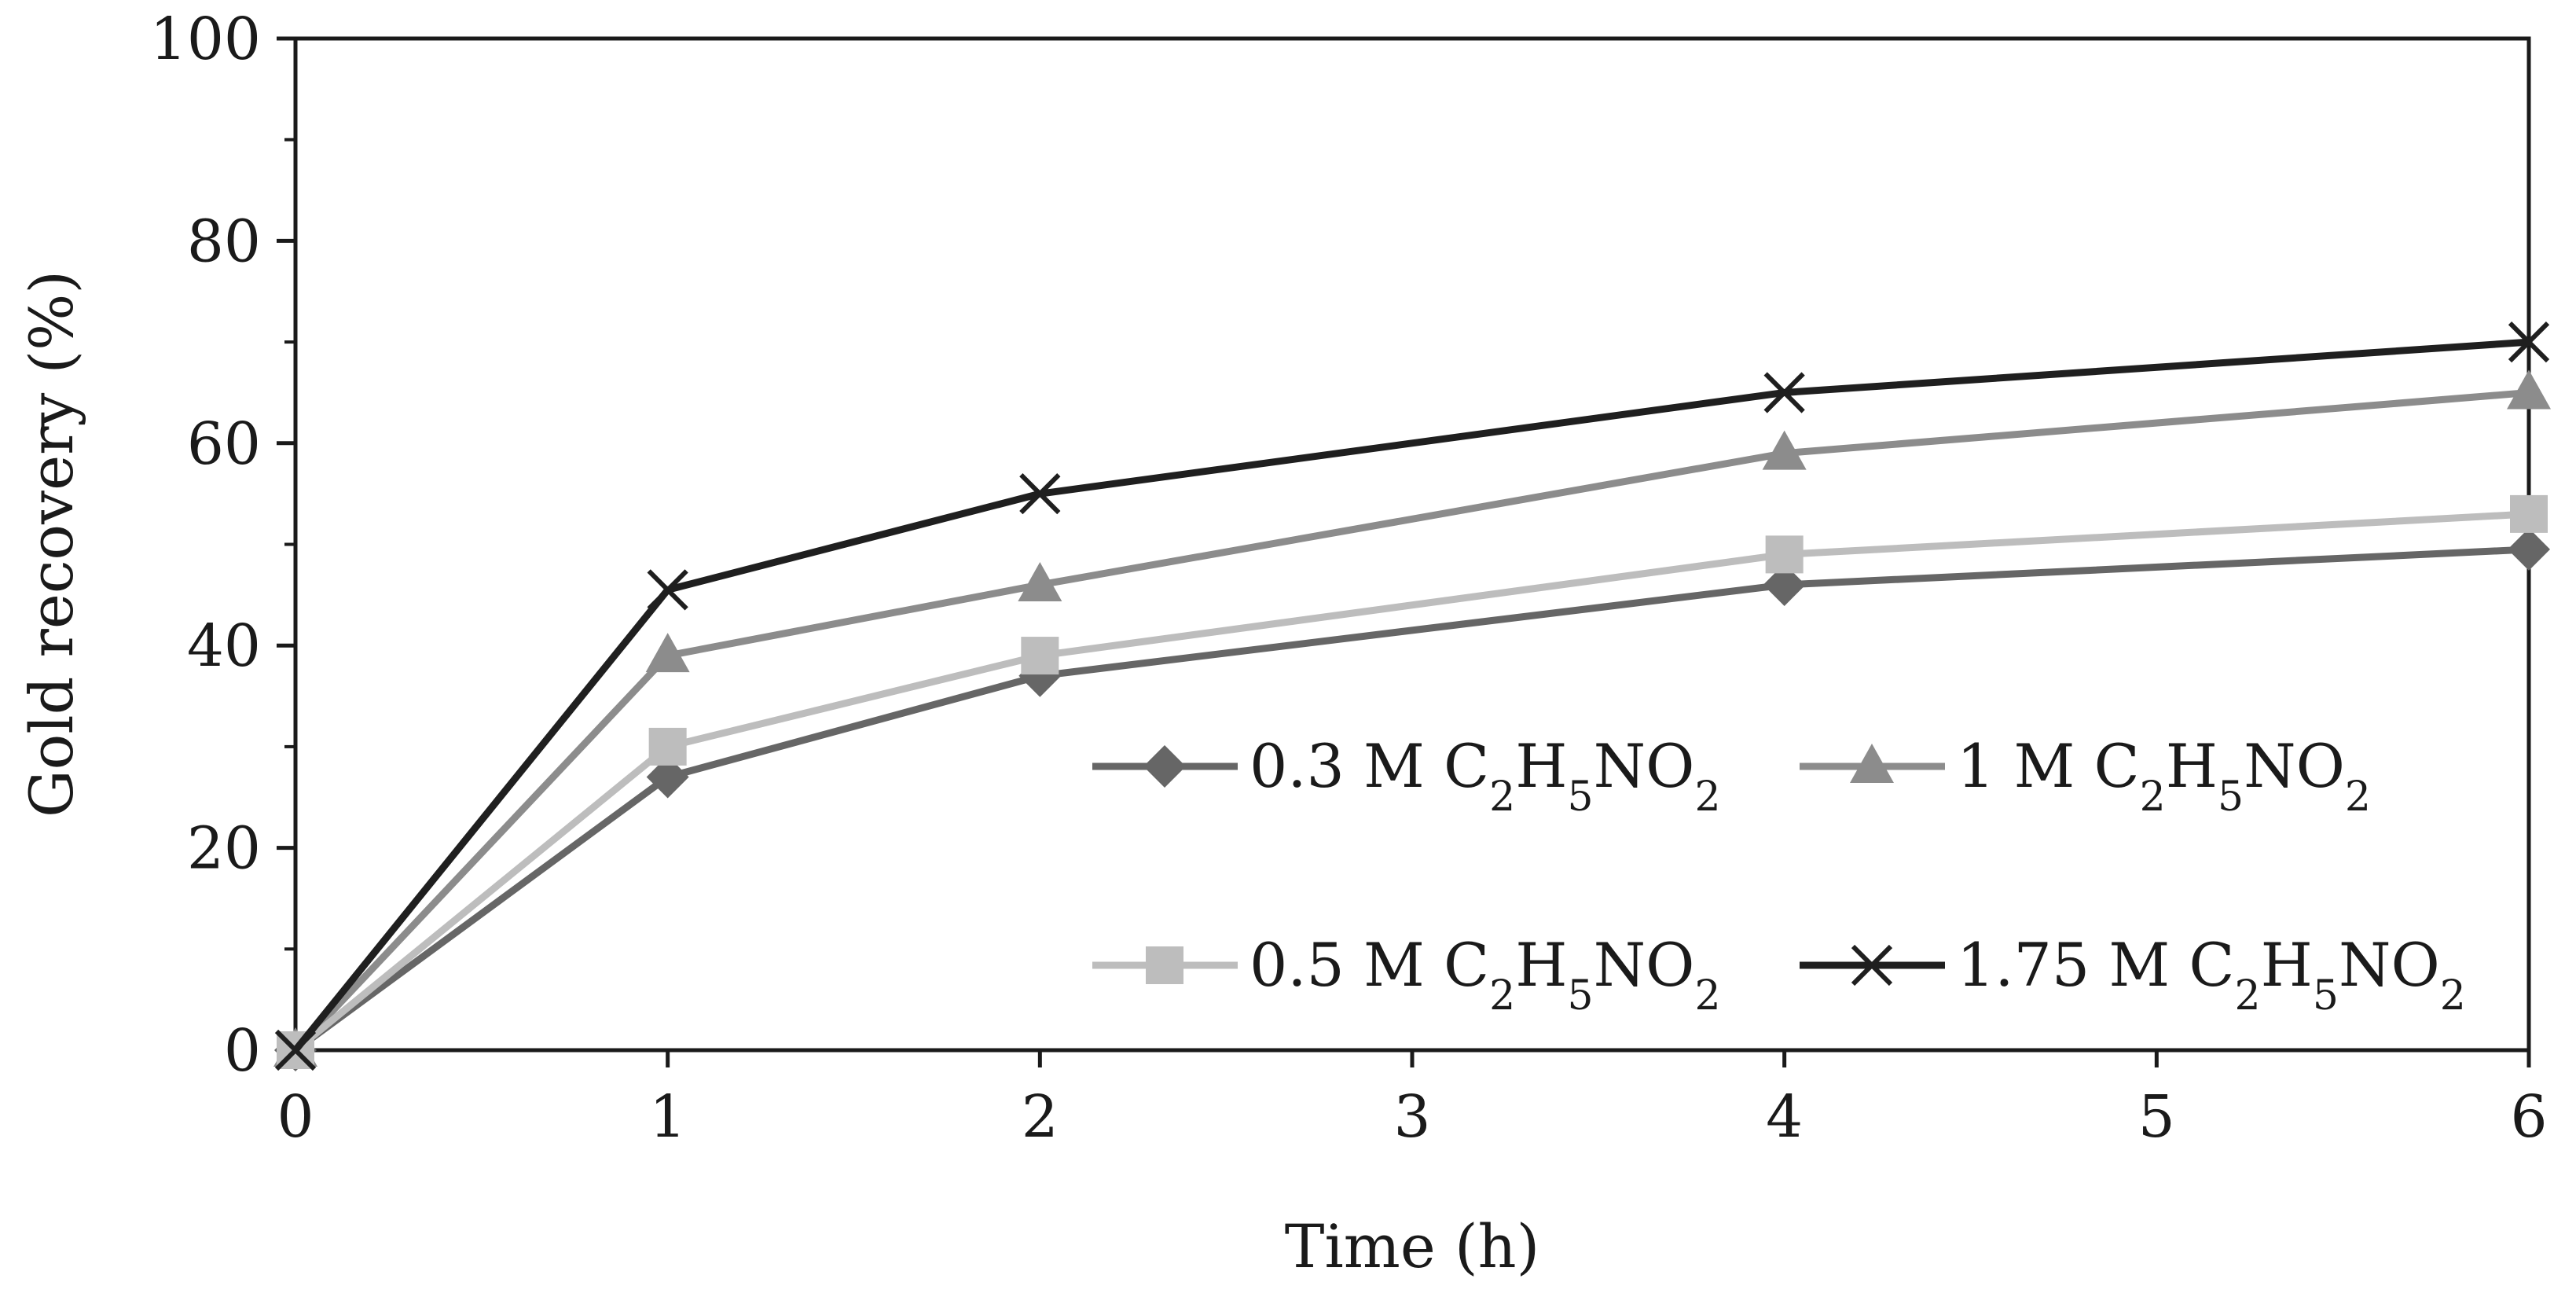 This screenshot has height=1297, width=2576. What do you see at coordinates (205, 39) in the screenshot?
I see `y-tick-label: 100` at bounding box center [205, 39].